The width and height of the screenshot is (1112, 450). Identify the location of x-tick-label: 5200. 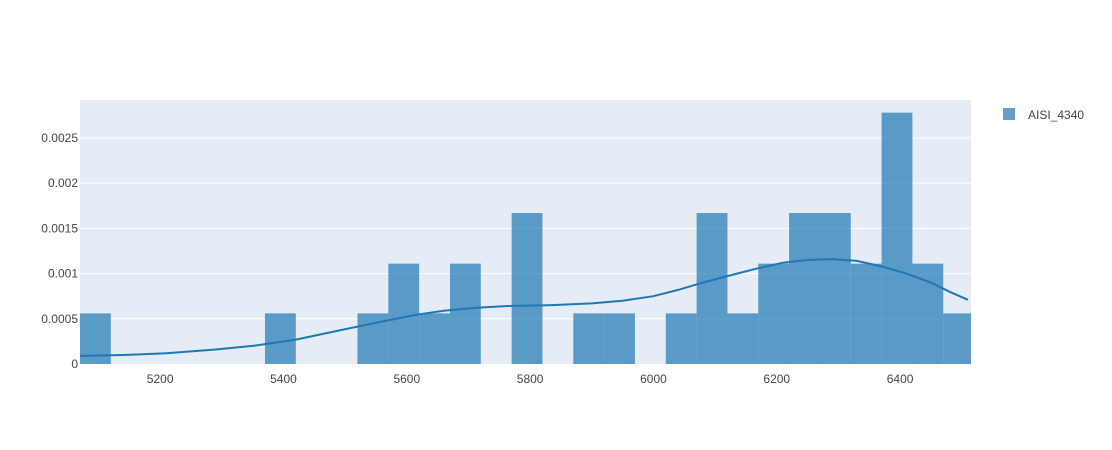
(160, 379).